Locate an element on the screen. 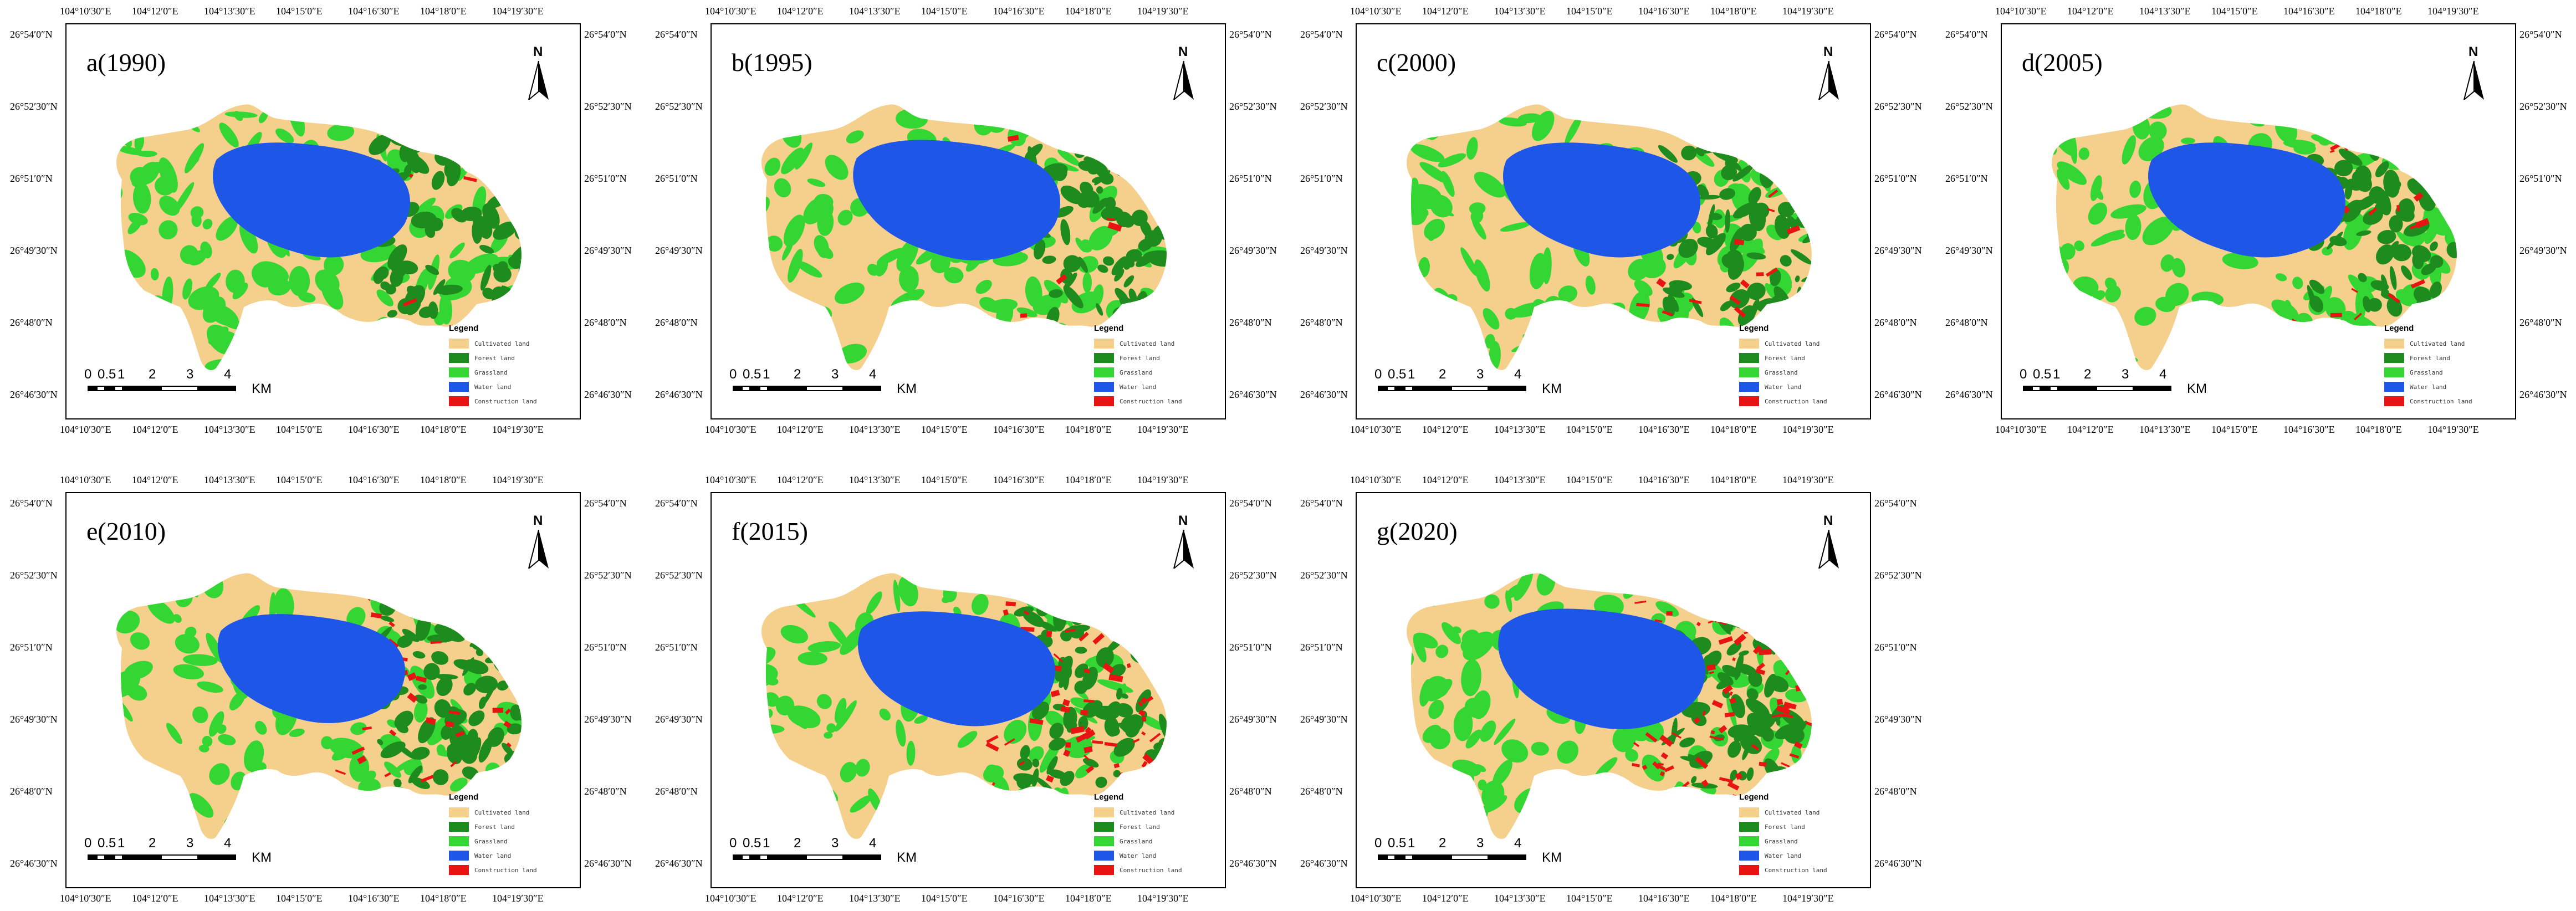 This screenshot has height=911, width=2576. legend-item: Construction land is located at coordinates (1144, 401).